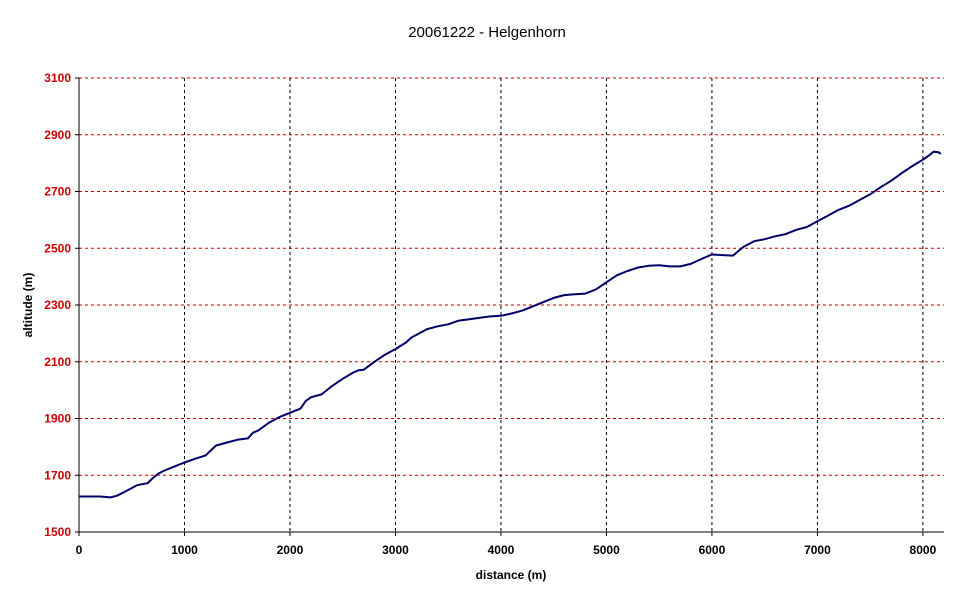 This screenshot has height=602, width=975. I want to click on y-tick-label: 3100, so click(57, 78).